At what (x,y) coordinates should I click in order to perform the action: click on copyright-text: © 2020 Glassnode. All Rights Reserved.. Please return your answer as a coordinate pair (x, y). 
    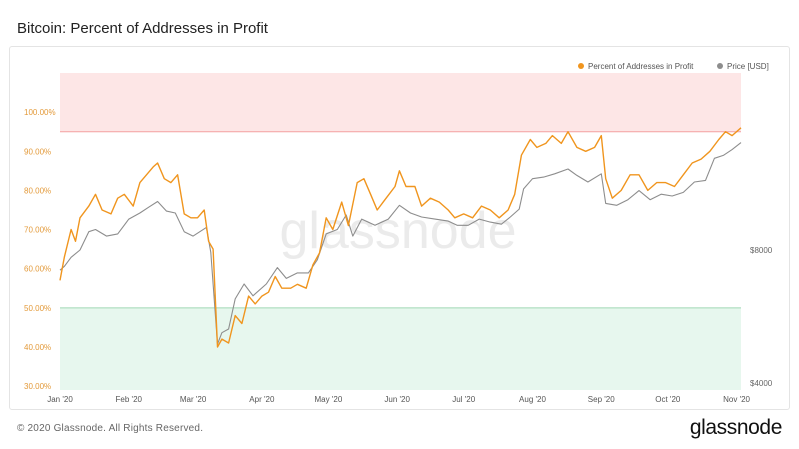
    Looking at the image, I should click on (110, 428).